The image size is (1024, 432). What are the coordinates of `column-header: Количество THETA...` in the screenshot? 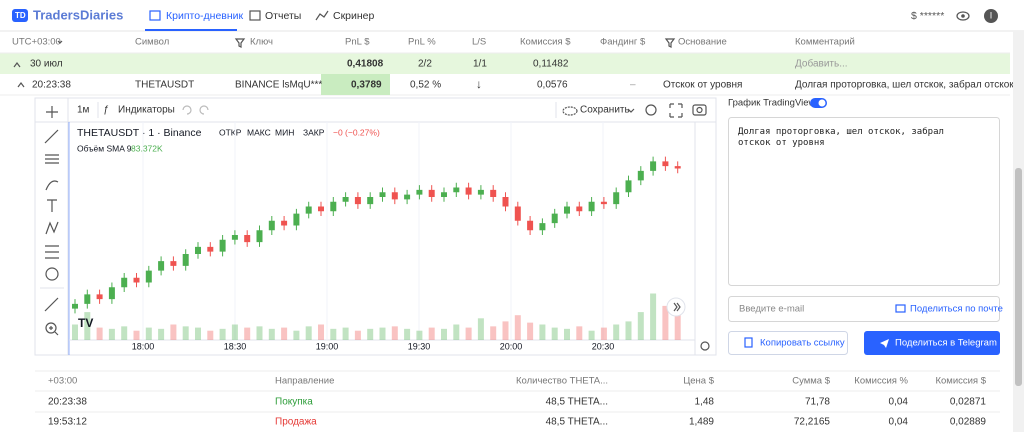 It's located at (562, 381).